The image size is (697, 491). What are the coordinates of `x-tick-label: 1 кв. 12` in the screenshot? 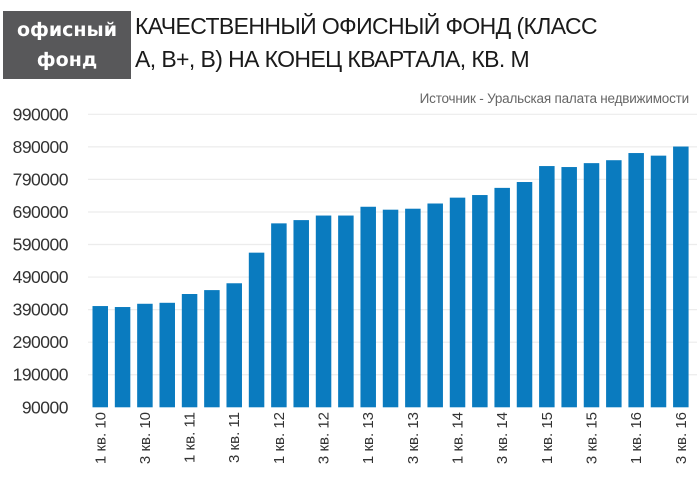 It's located at (279, 438).